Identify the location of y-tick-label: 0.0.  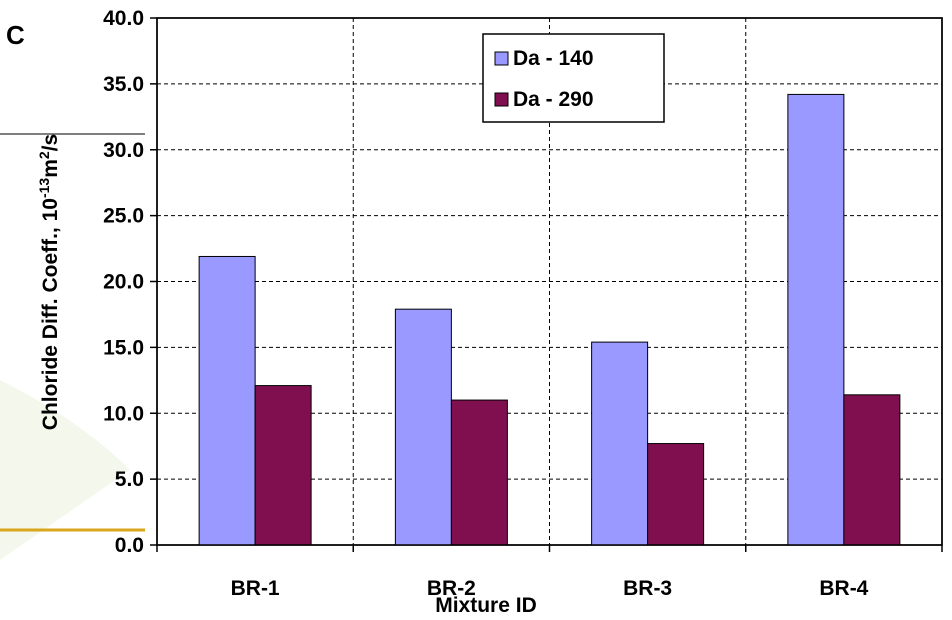
(129, 545).